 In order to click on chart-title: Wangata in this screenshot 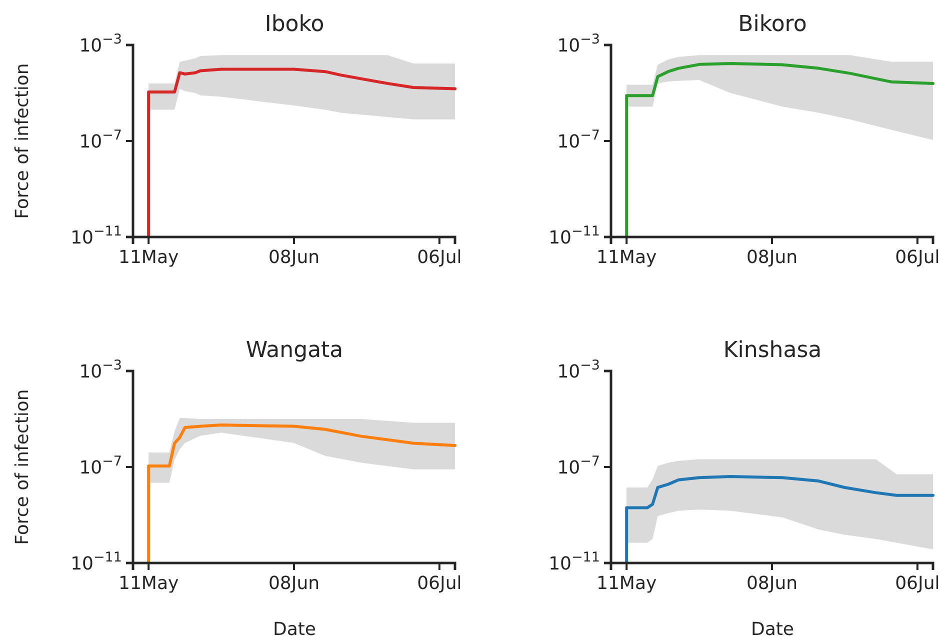, I will do `click(295, 350)`.